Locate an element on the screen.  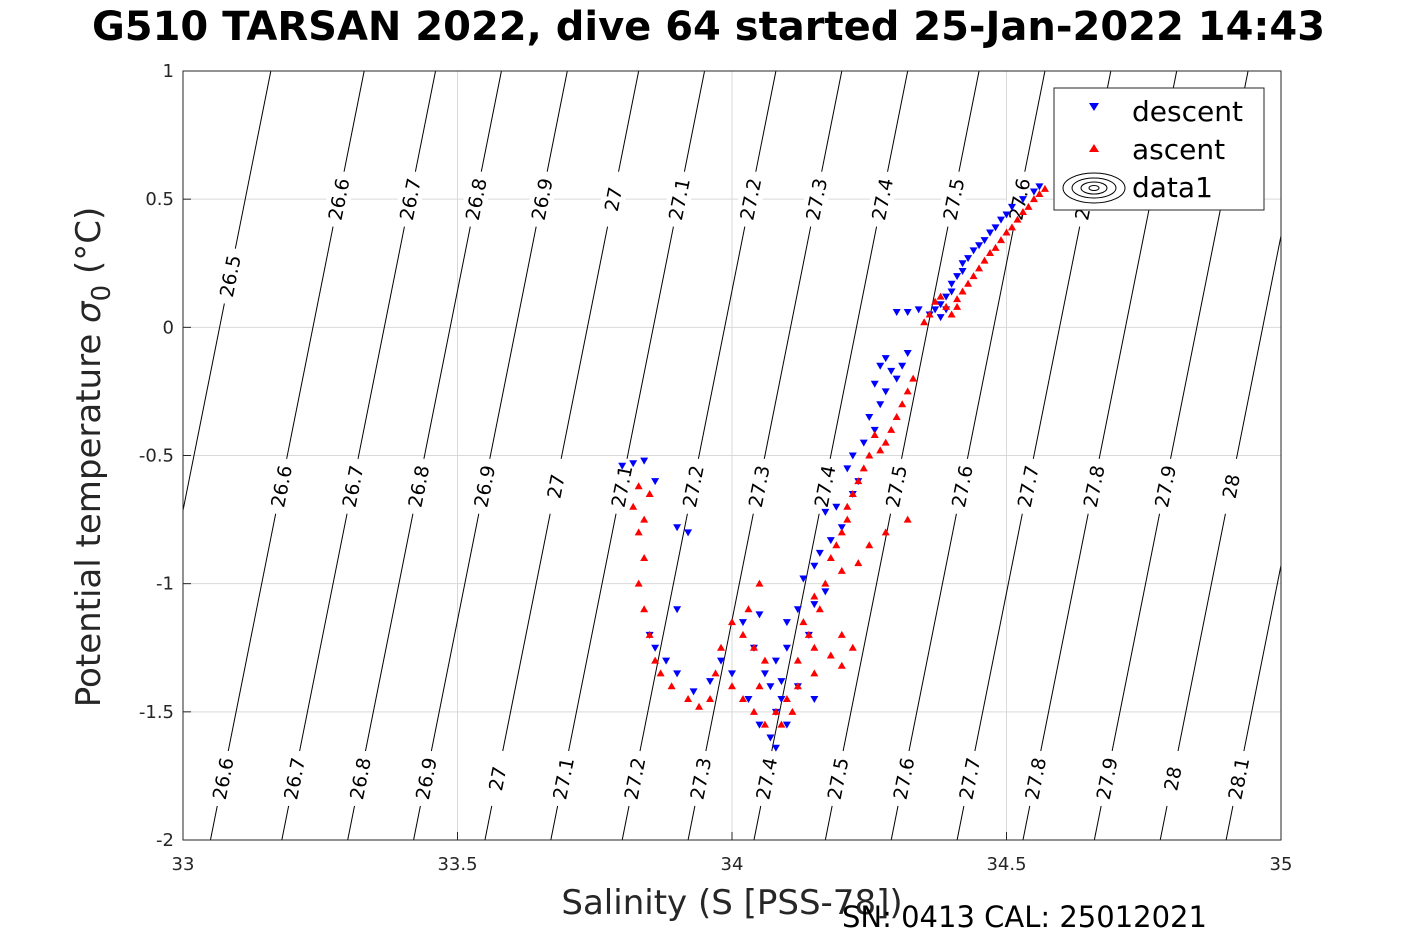
x-axis-label: Salinity (S [PSS-78]) is located at coordinates (731, 903).